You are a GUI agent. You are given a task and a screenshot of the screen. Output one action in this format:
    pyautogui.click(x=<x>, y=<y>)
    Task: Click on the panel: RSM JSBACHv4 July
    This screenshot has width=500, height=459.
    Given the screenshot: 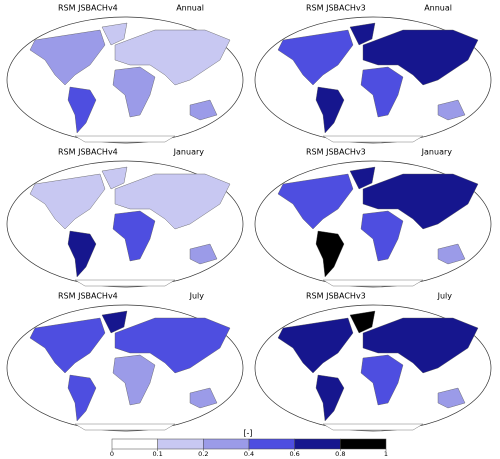 What is the action you would take?
    pyautogui.click(x=125, y=362)
    